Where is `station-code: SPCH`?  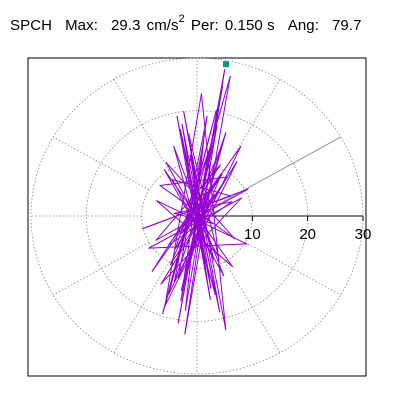 station-code: SPCH is located at coordinates (31, 25).